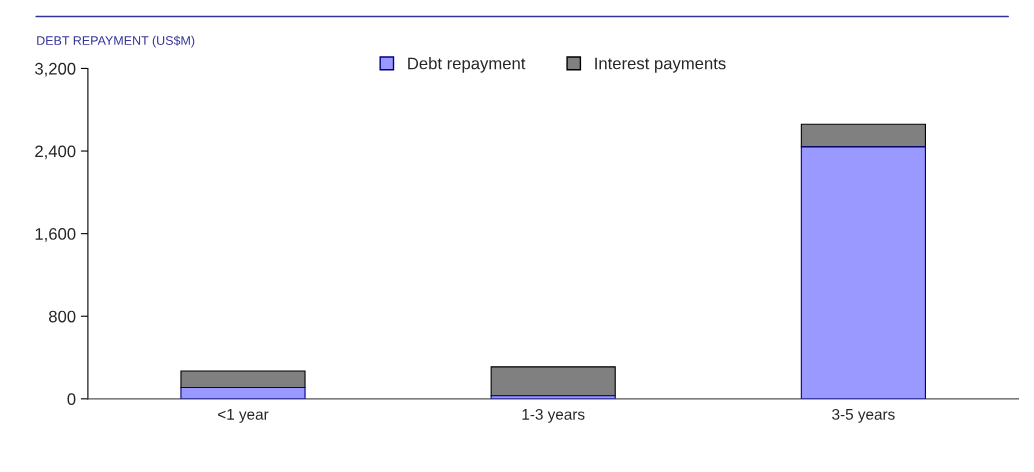  I want to click on x-tick-label: <1 year, so click(243, 416).